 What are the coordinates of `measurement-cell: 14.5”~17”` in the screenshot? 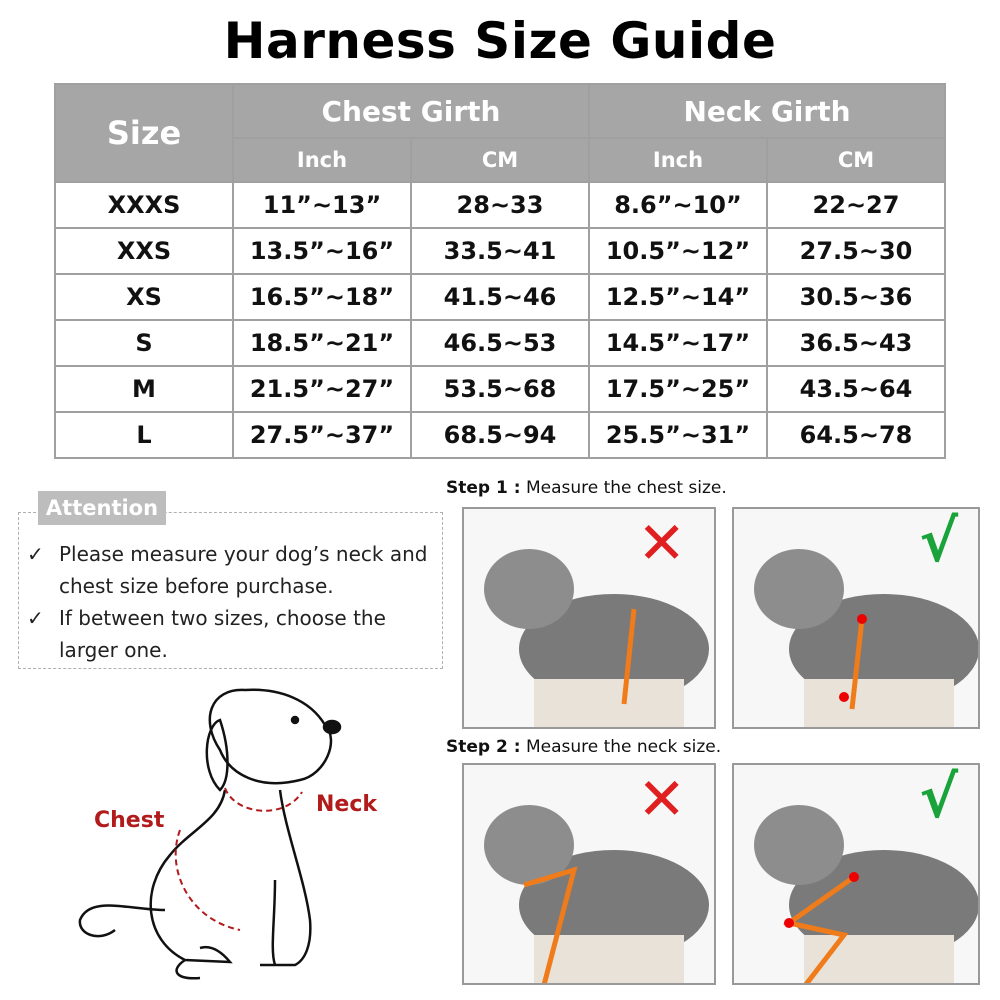 It's located at (678, 343).